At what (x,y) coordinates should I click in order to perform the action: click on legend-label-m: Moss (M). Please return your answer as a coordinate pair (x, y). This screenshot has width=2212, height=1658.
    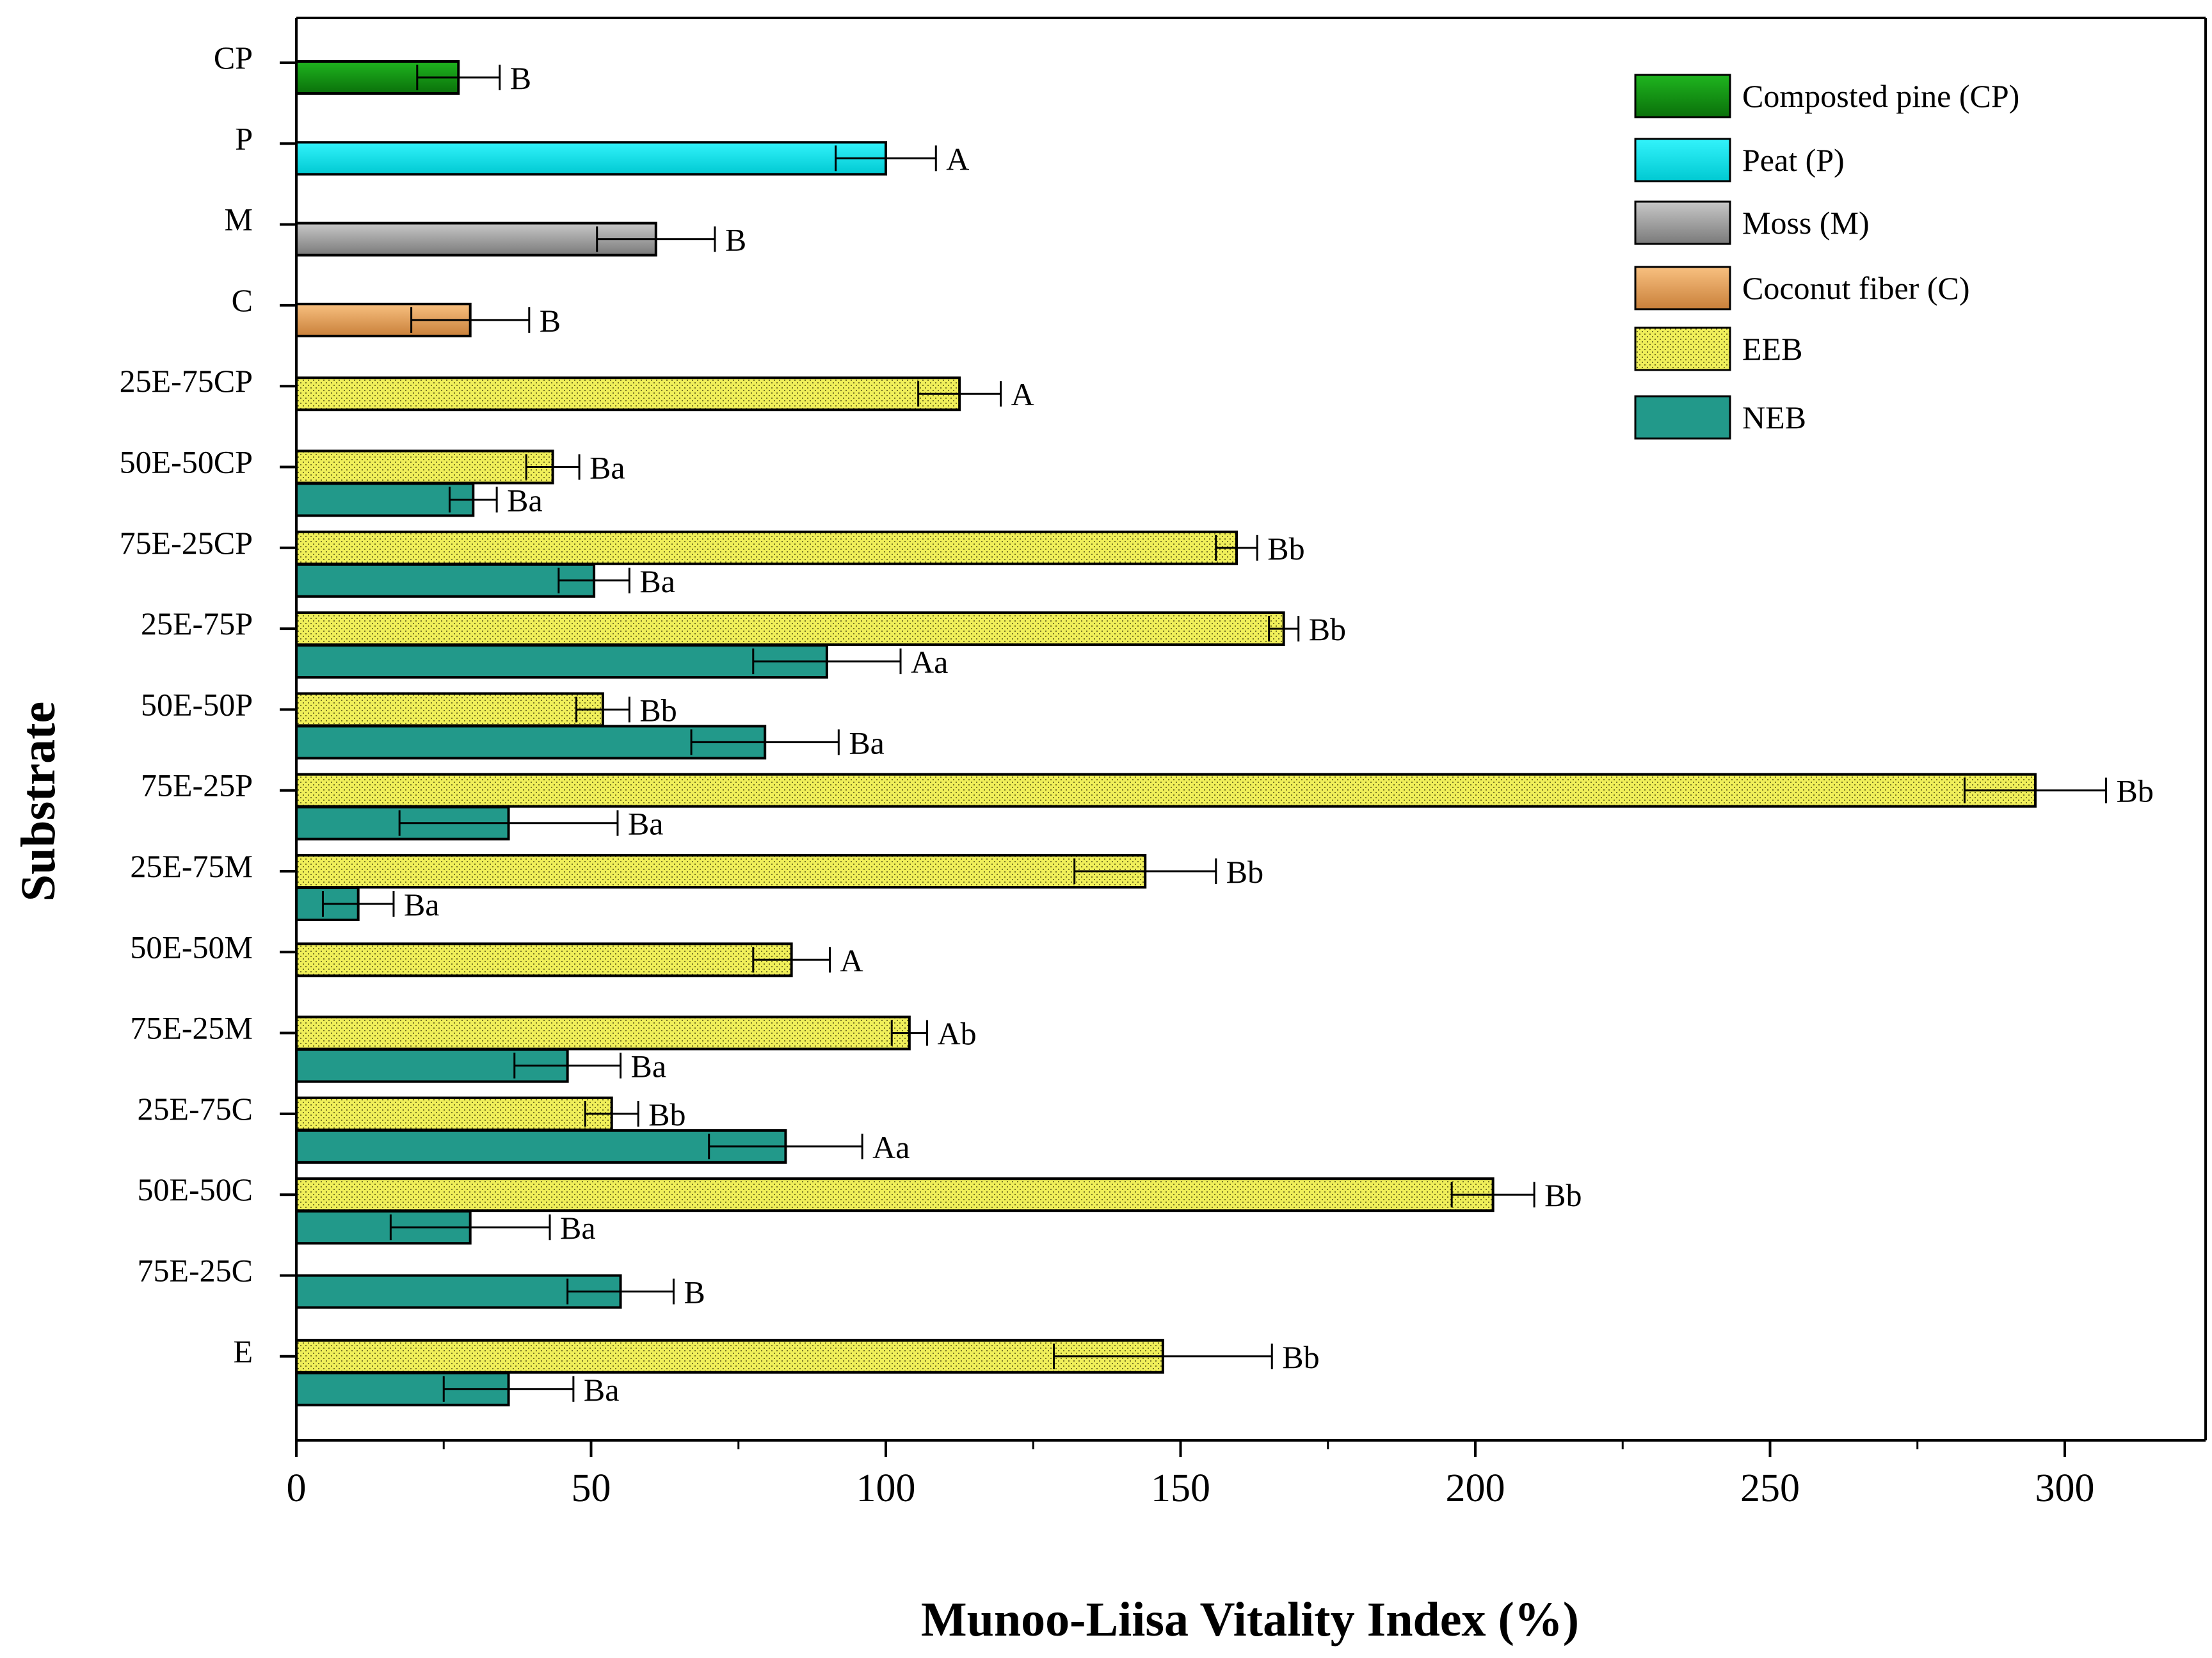
    Looking at the image, I should click on (1806, 223).